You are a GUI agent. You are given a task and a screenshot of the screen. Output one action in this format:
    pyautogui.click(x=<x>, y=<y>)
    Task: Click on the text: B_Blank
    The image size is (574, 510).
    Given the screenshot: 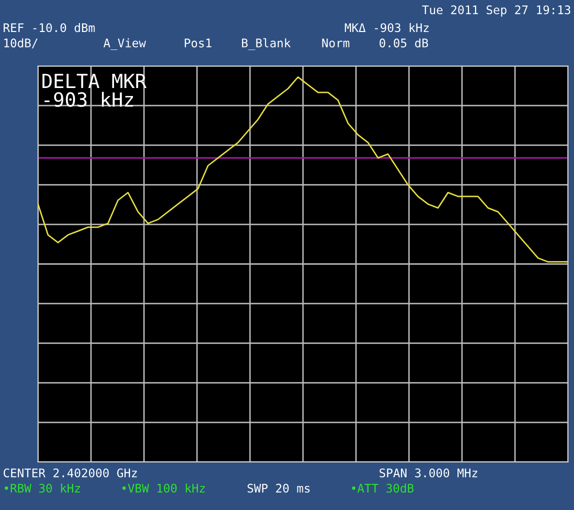 What is the action you would take?
    pyautogui.click(x=266, y=44)
    